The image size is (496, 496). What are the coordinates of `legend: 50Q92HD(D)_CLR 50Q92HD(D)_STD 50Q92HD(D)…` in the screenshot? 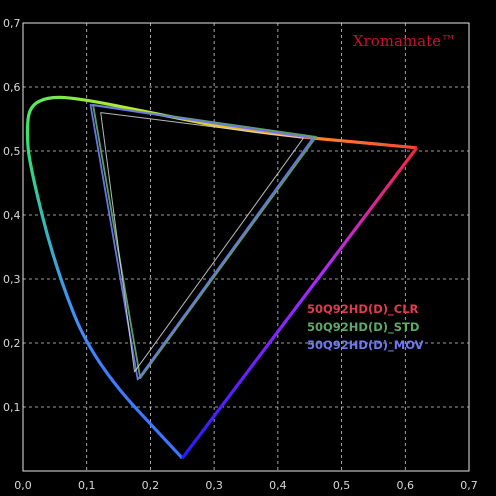 It's located at (365, 327).